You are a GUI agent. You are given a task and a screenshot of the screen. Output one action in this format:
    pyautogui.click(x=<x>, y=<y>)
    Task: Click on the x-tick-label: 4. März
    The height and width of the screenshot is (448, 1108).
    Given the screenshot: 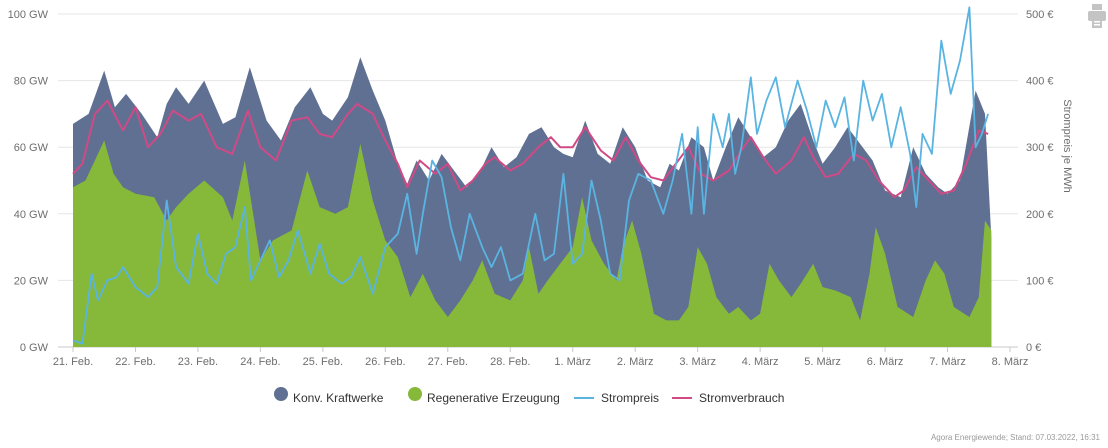 What is the action you would take?
    pyautogui.click(x=760, y=362)
    